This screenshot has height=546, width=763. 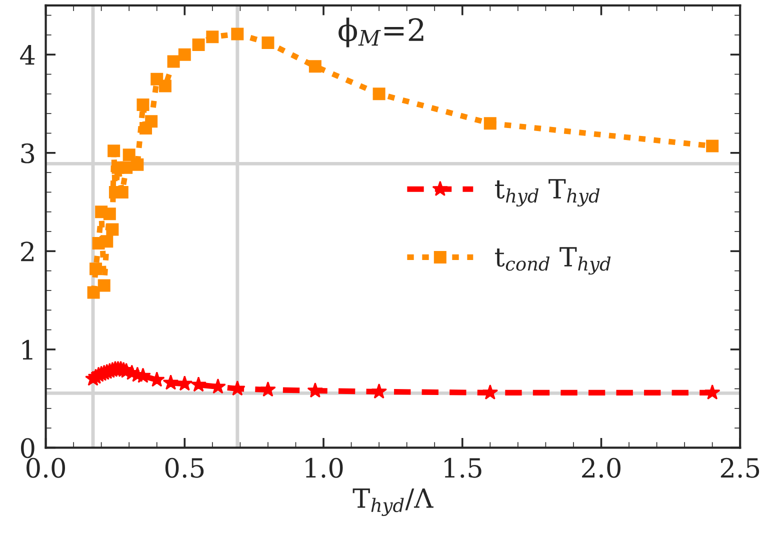 What do you see at coordinates (553, 261) in the screenshot?
I see `legend-label: t$_{cond}$ T$_{hyd}$` at bounding box center [553, 261].